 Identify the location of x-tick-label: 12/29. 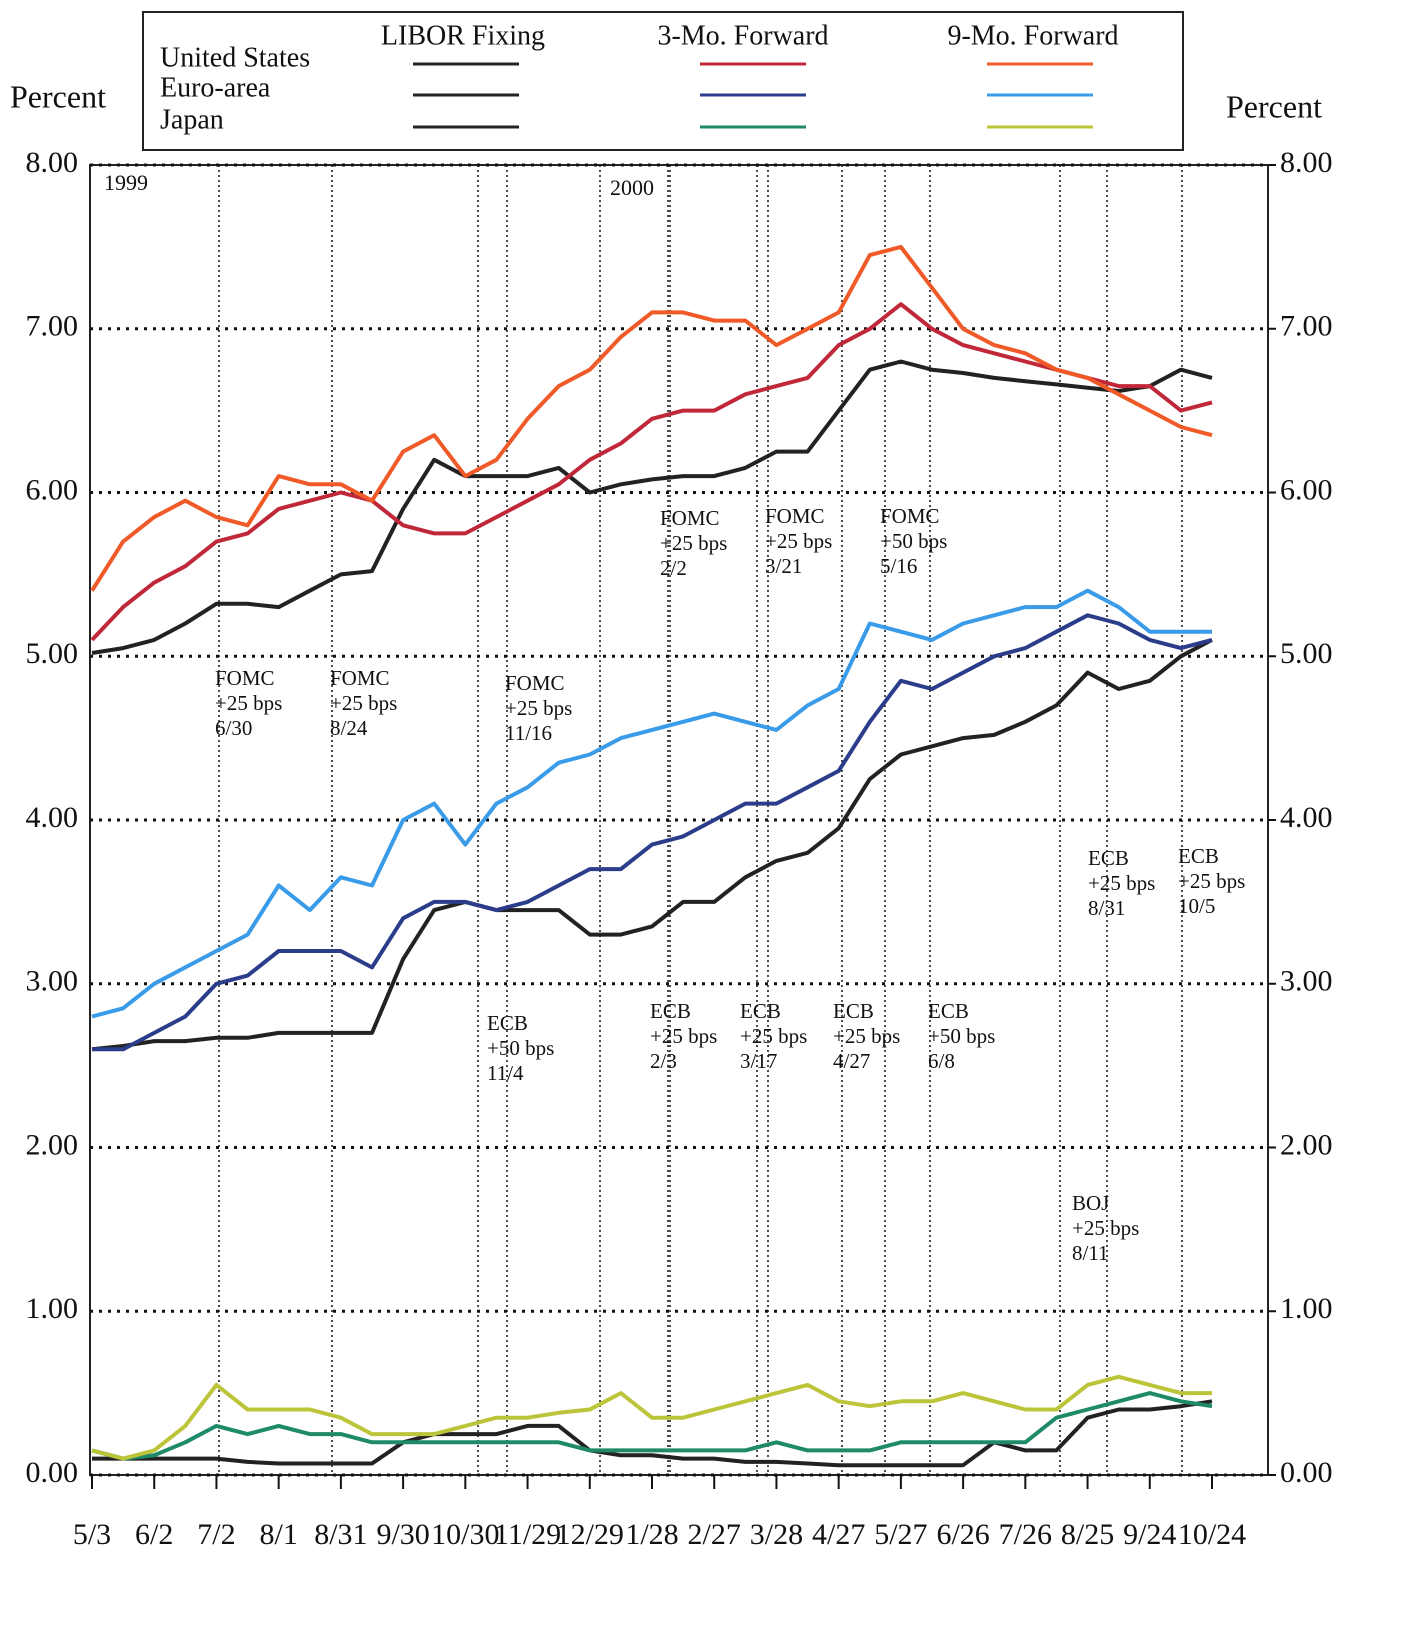
(590, 1534).